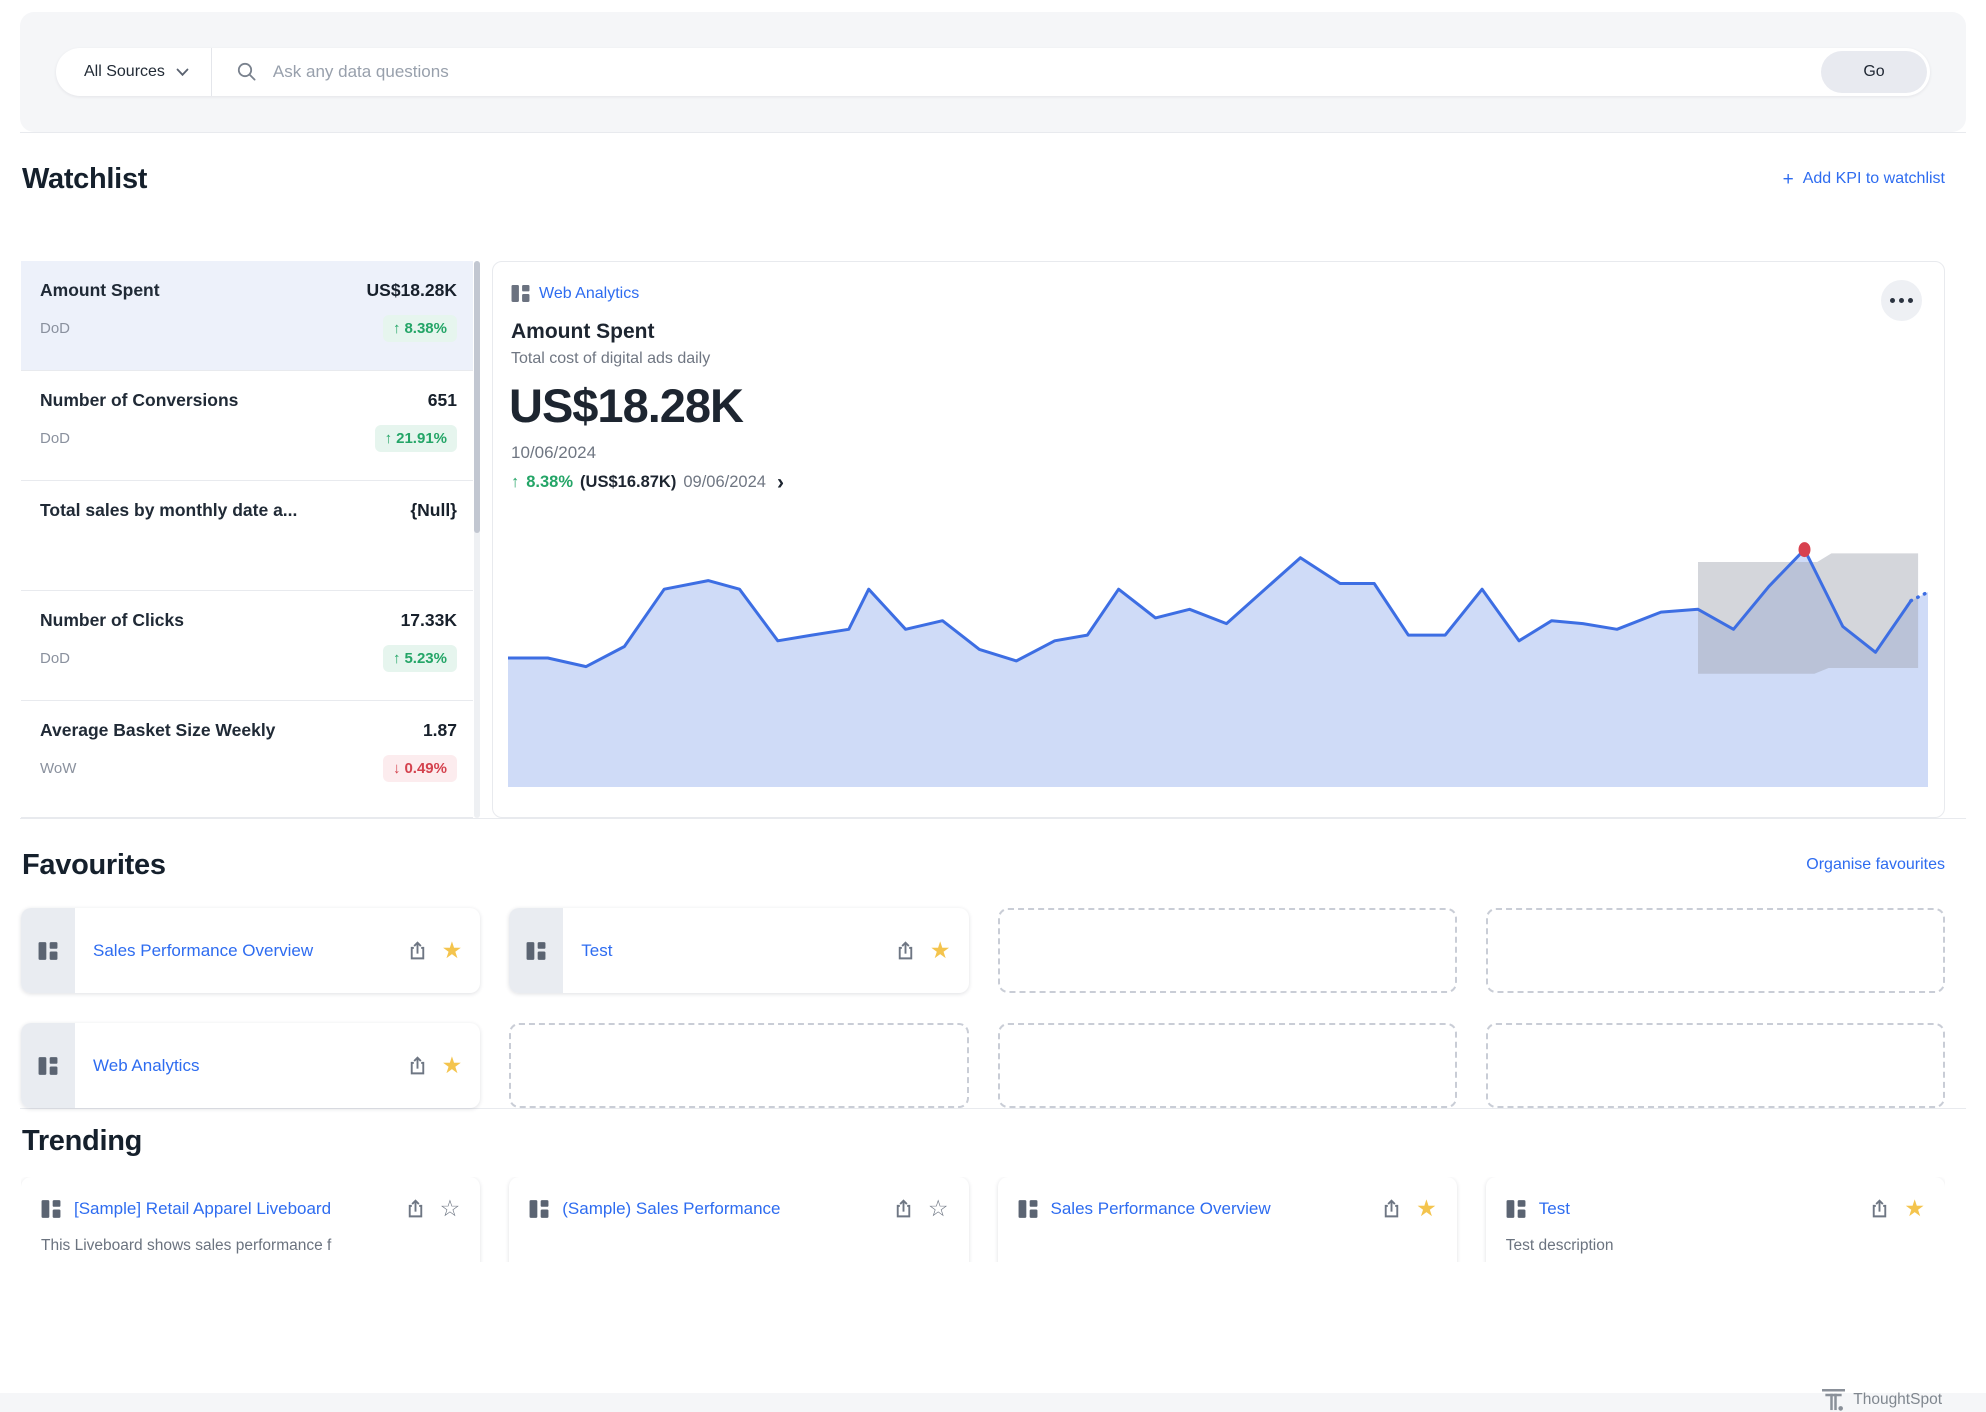  What do you see at coordinates (415, 438) in the screenshot?
I see `kpi-change-badge: ↑ 21.91%` at bounding box center [415, 438].